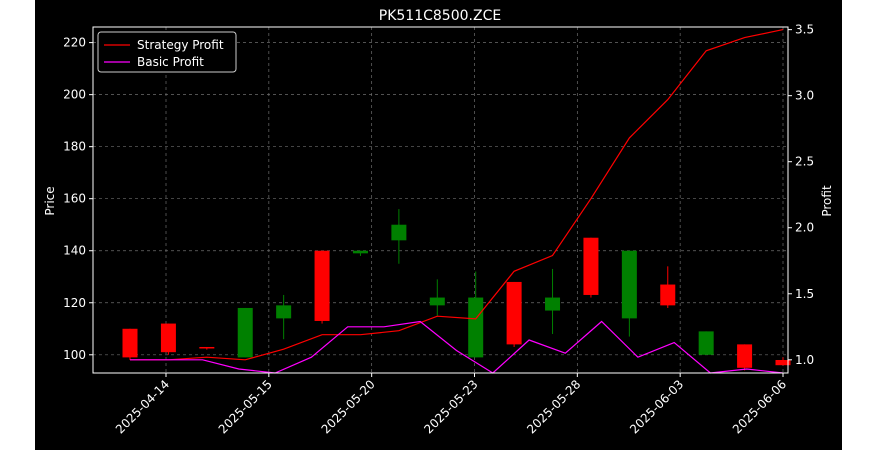 The image size is (878, 450). What do you see at coordinates (450, 406) in the screenshot?
I see `x-tick-label: 2025-05-23` at bounding box center [450, 406].